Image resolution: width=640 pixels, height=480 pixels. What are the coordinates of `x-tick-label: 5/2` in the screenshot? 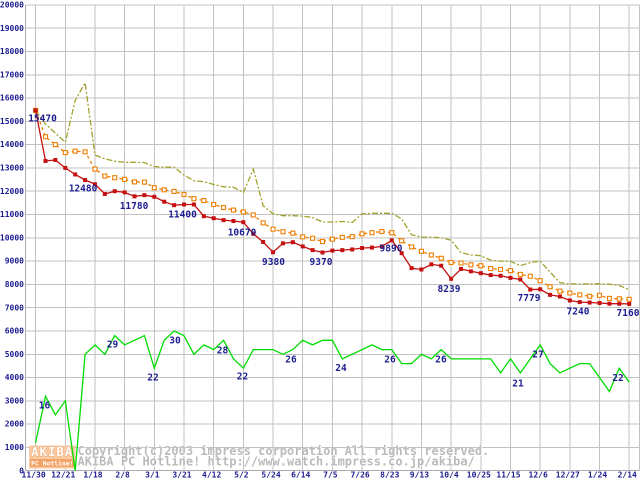 It's located at (241, 475).